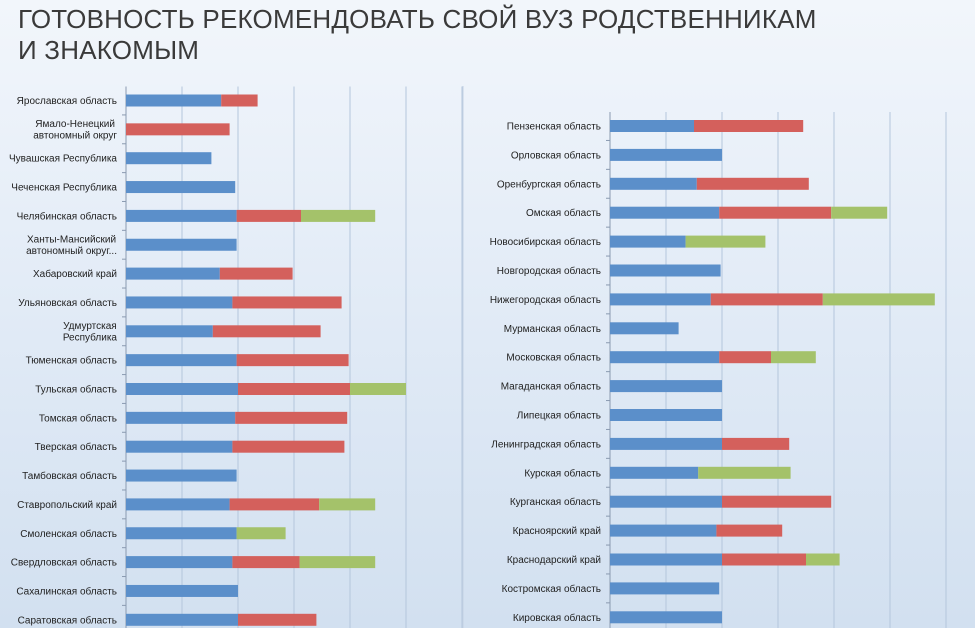  What do you see at coordinates (67, 505) in the screenshot?
I see `category-label: Ставропольский край` at bounding box center [67, 505].